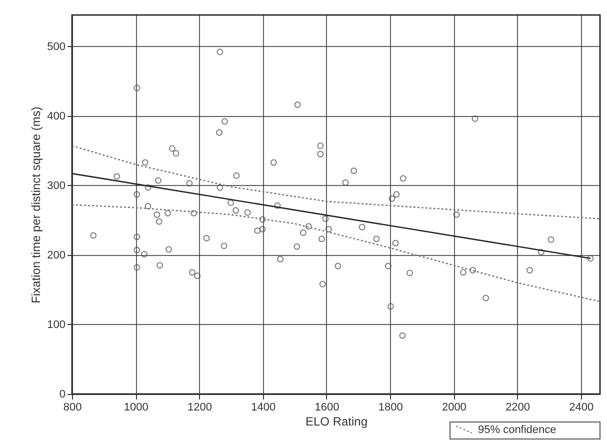  Describe the element at coordinates (390, 408) in the screenshot. I see `x-tick-label: 1800` at that location.